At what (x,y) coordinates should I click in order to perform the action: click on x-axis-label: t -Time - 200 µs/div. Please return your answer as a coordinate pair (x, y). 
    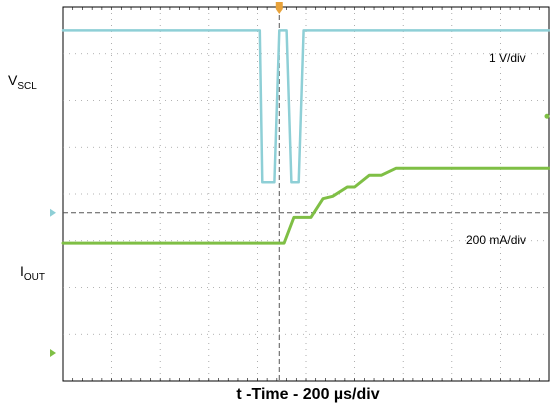
    Looking at the image, I should click on (307, 394).